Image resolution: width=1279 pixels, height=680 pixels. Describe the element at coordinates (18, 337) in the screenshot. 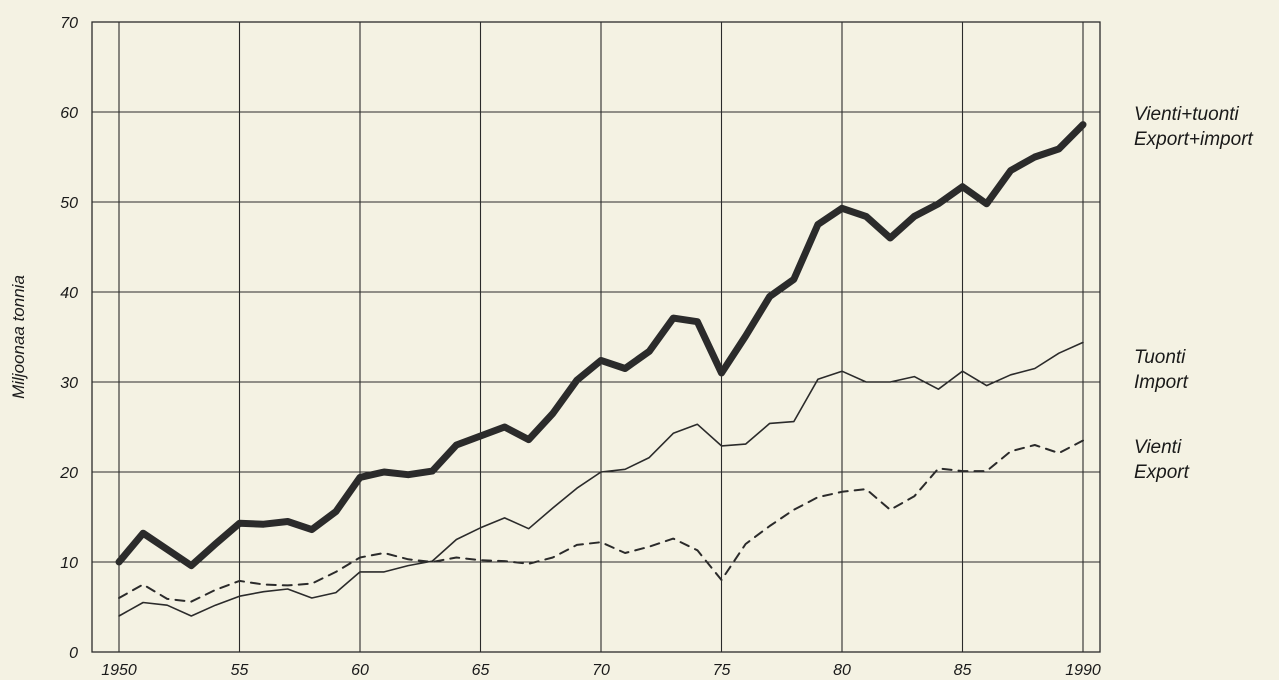

I see `y-axis-title: Miljoonaa tonnia` at that location.